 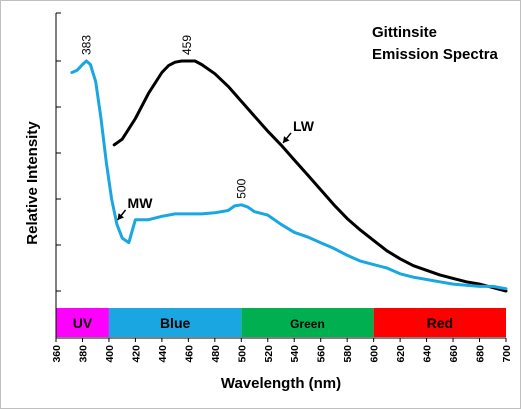 I want to click on x-tick-label: 360, so click(x=57, y=354).